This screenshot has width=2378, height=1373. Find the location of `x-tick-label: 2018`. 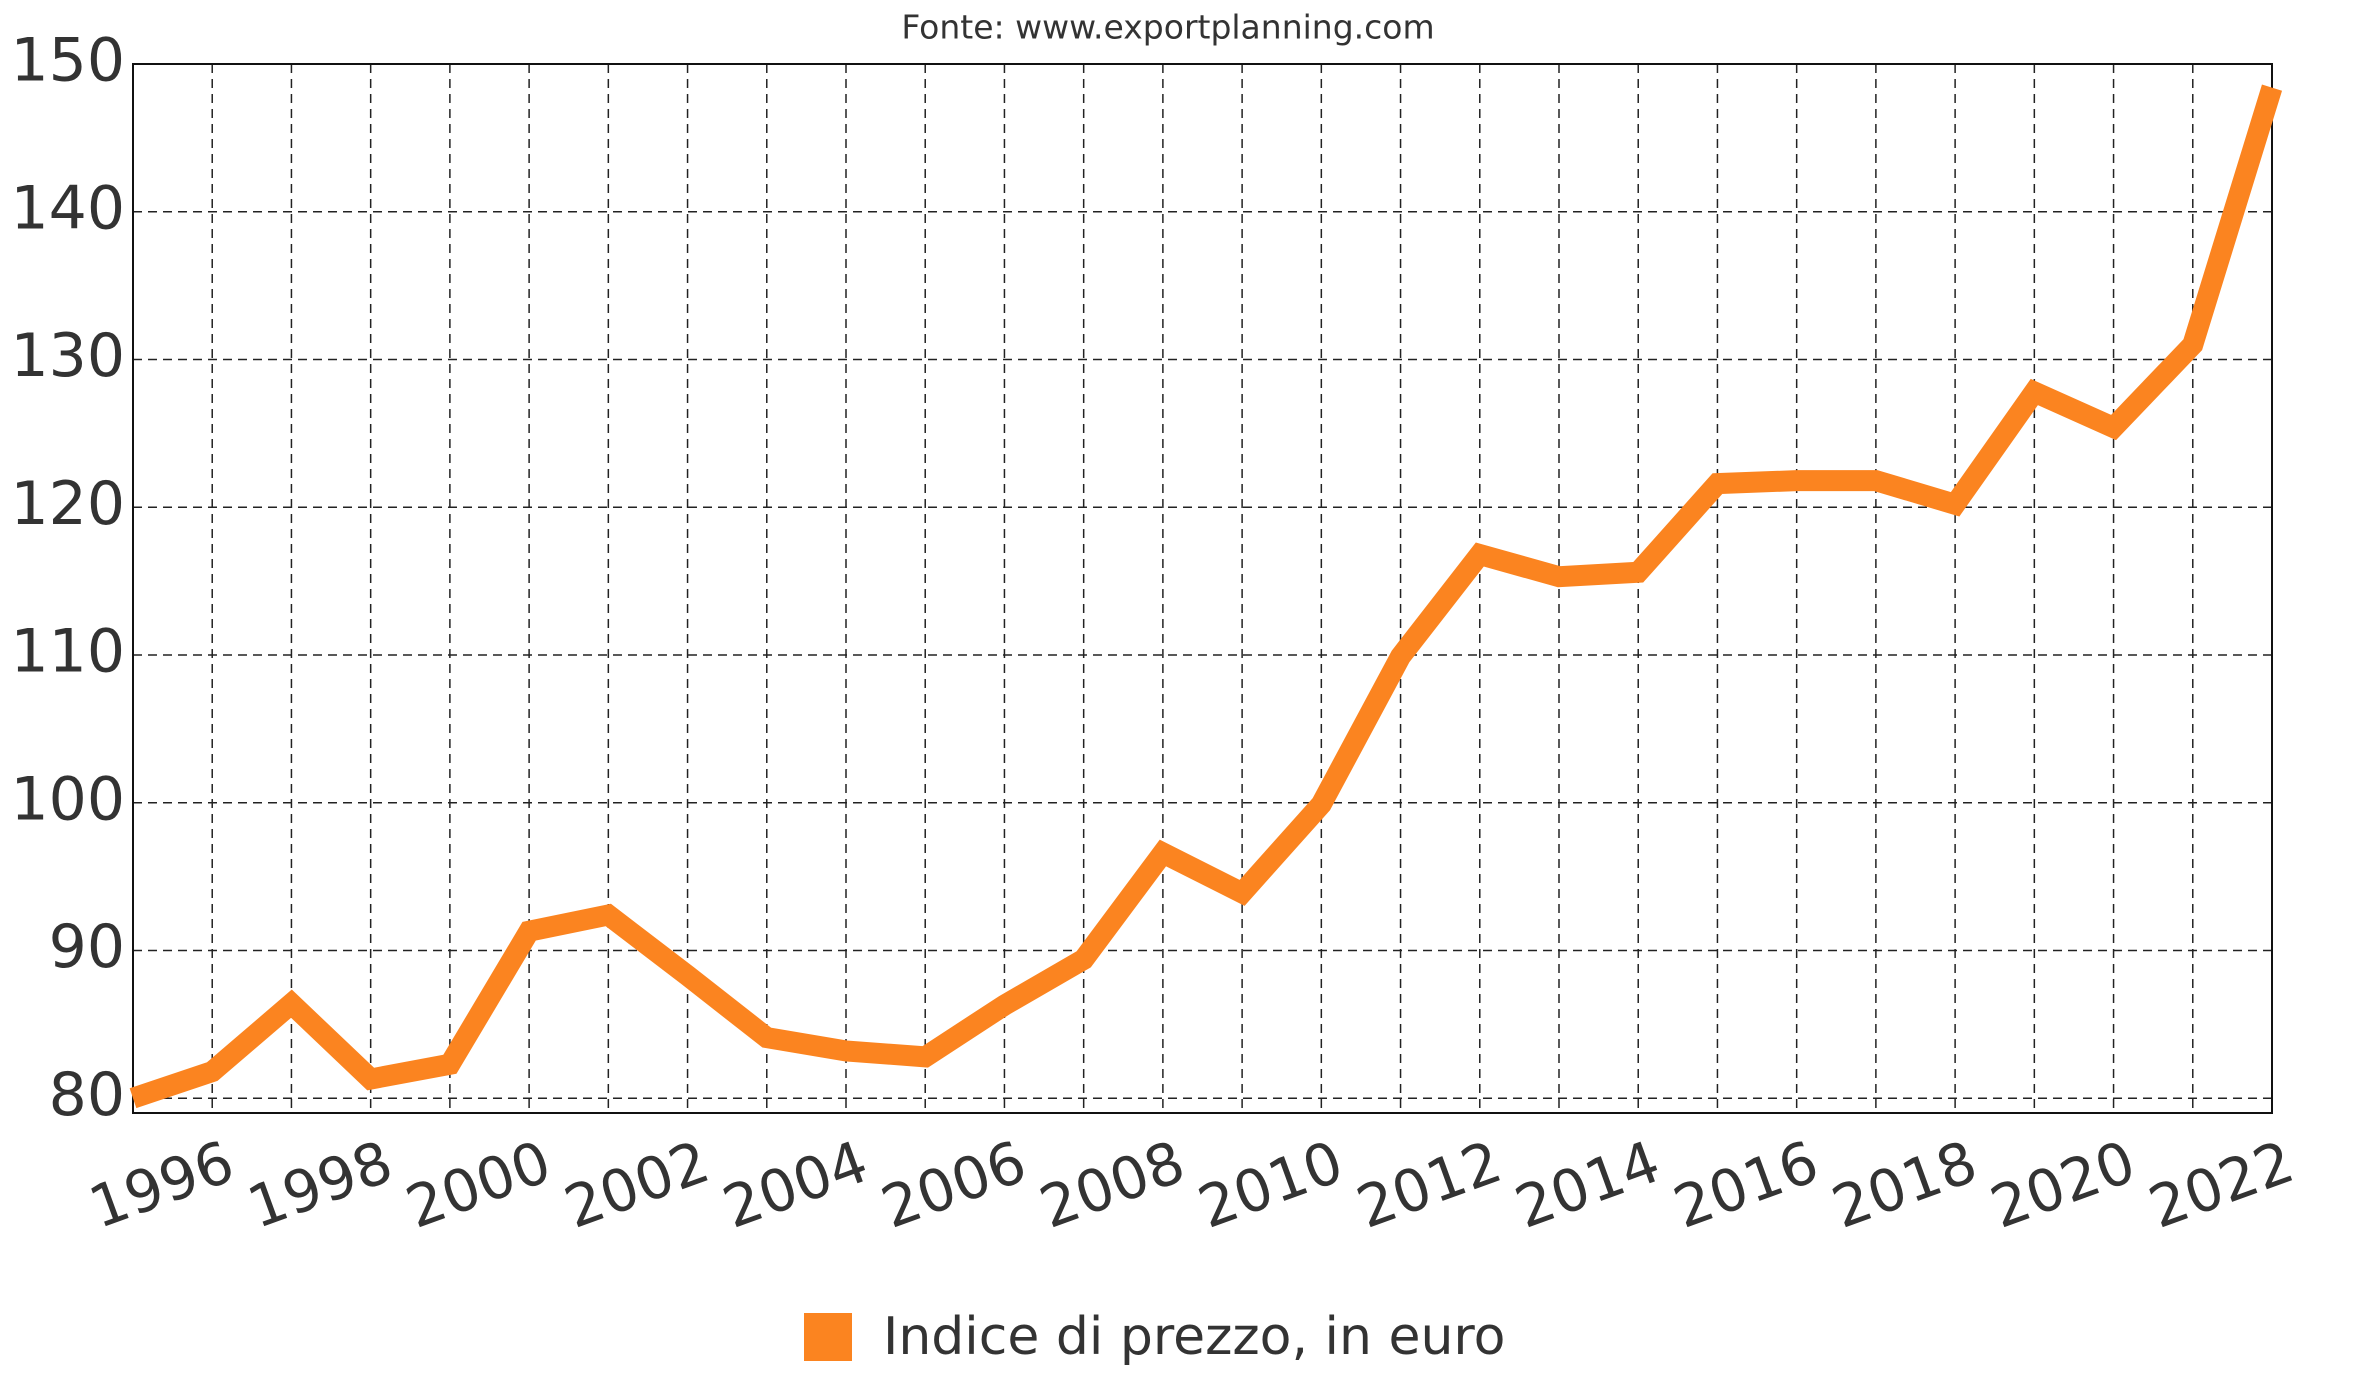

x-tick-label: 2018 is located at coordinates (1904, 1184).